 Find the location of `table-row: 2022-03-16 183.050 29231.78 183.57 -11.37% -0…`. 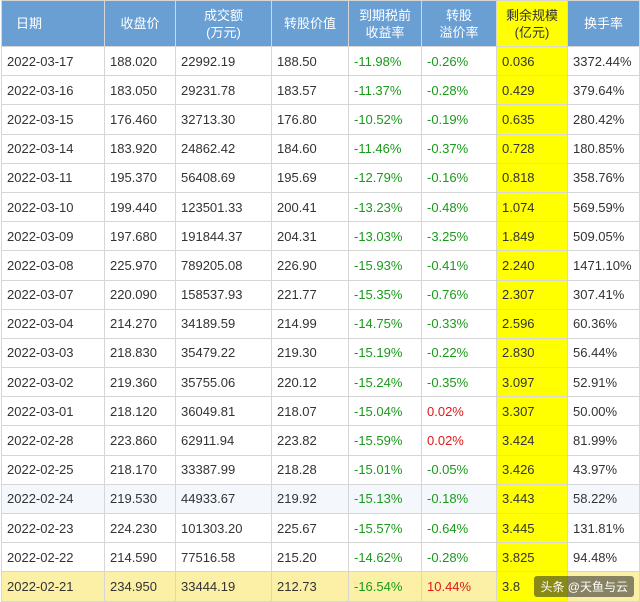

table-row: 2022-03-16 183.050 29231.78 183.57 -11.37% -0… is located at coordinates (320, 90).